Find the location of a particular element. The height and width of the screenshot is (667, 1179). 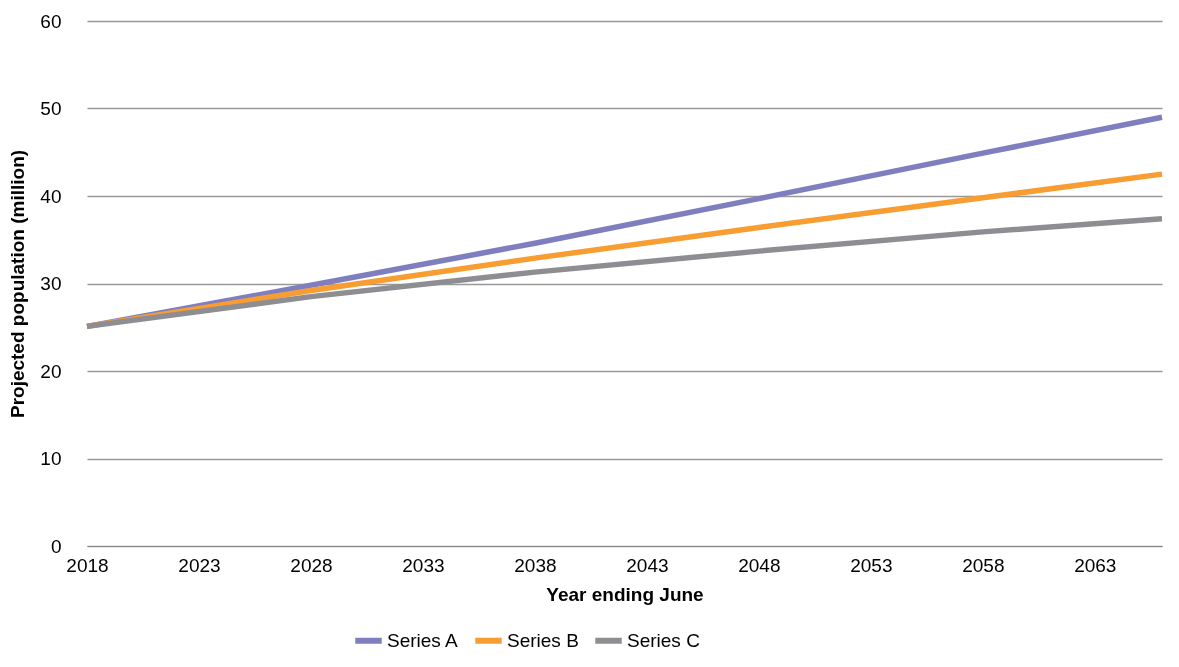

x-tick-label: 2063 is located at coordinates (1095, 565).